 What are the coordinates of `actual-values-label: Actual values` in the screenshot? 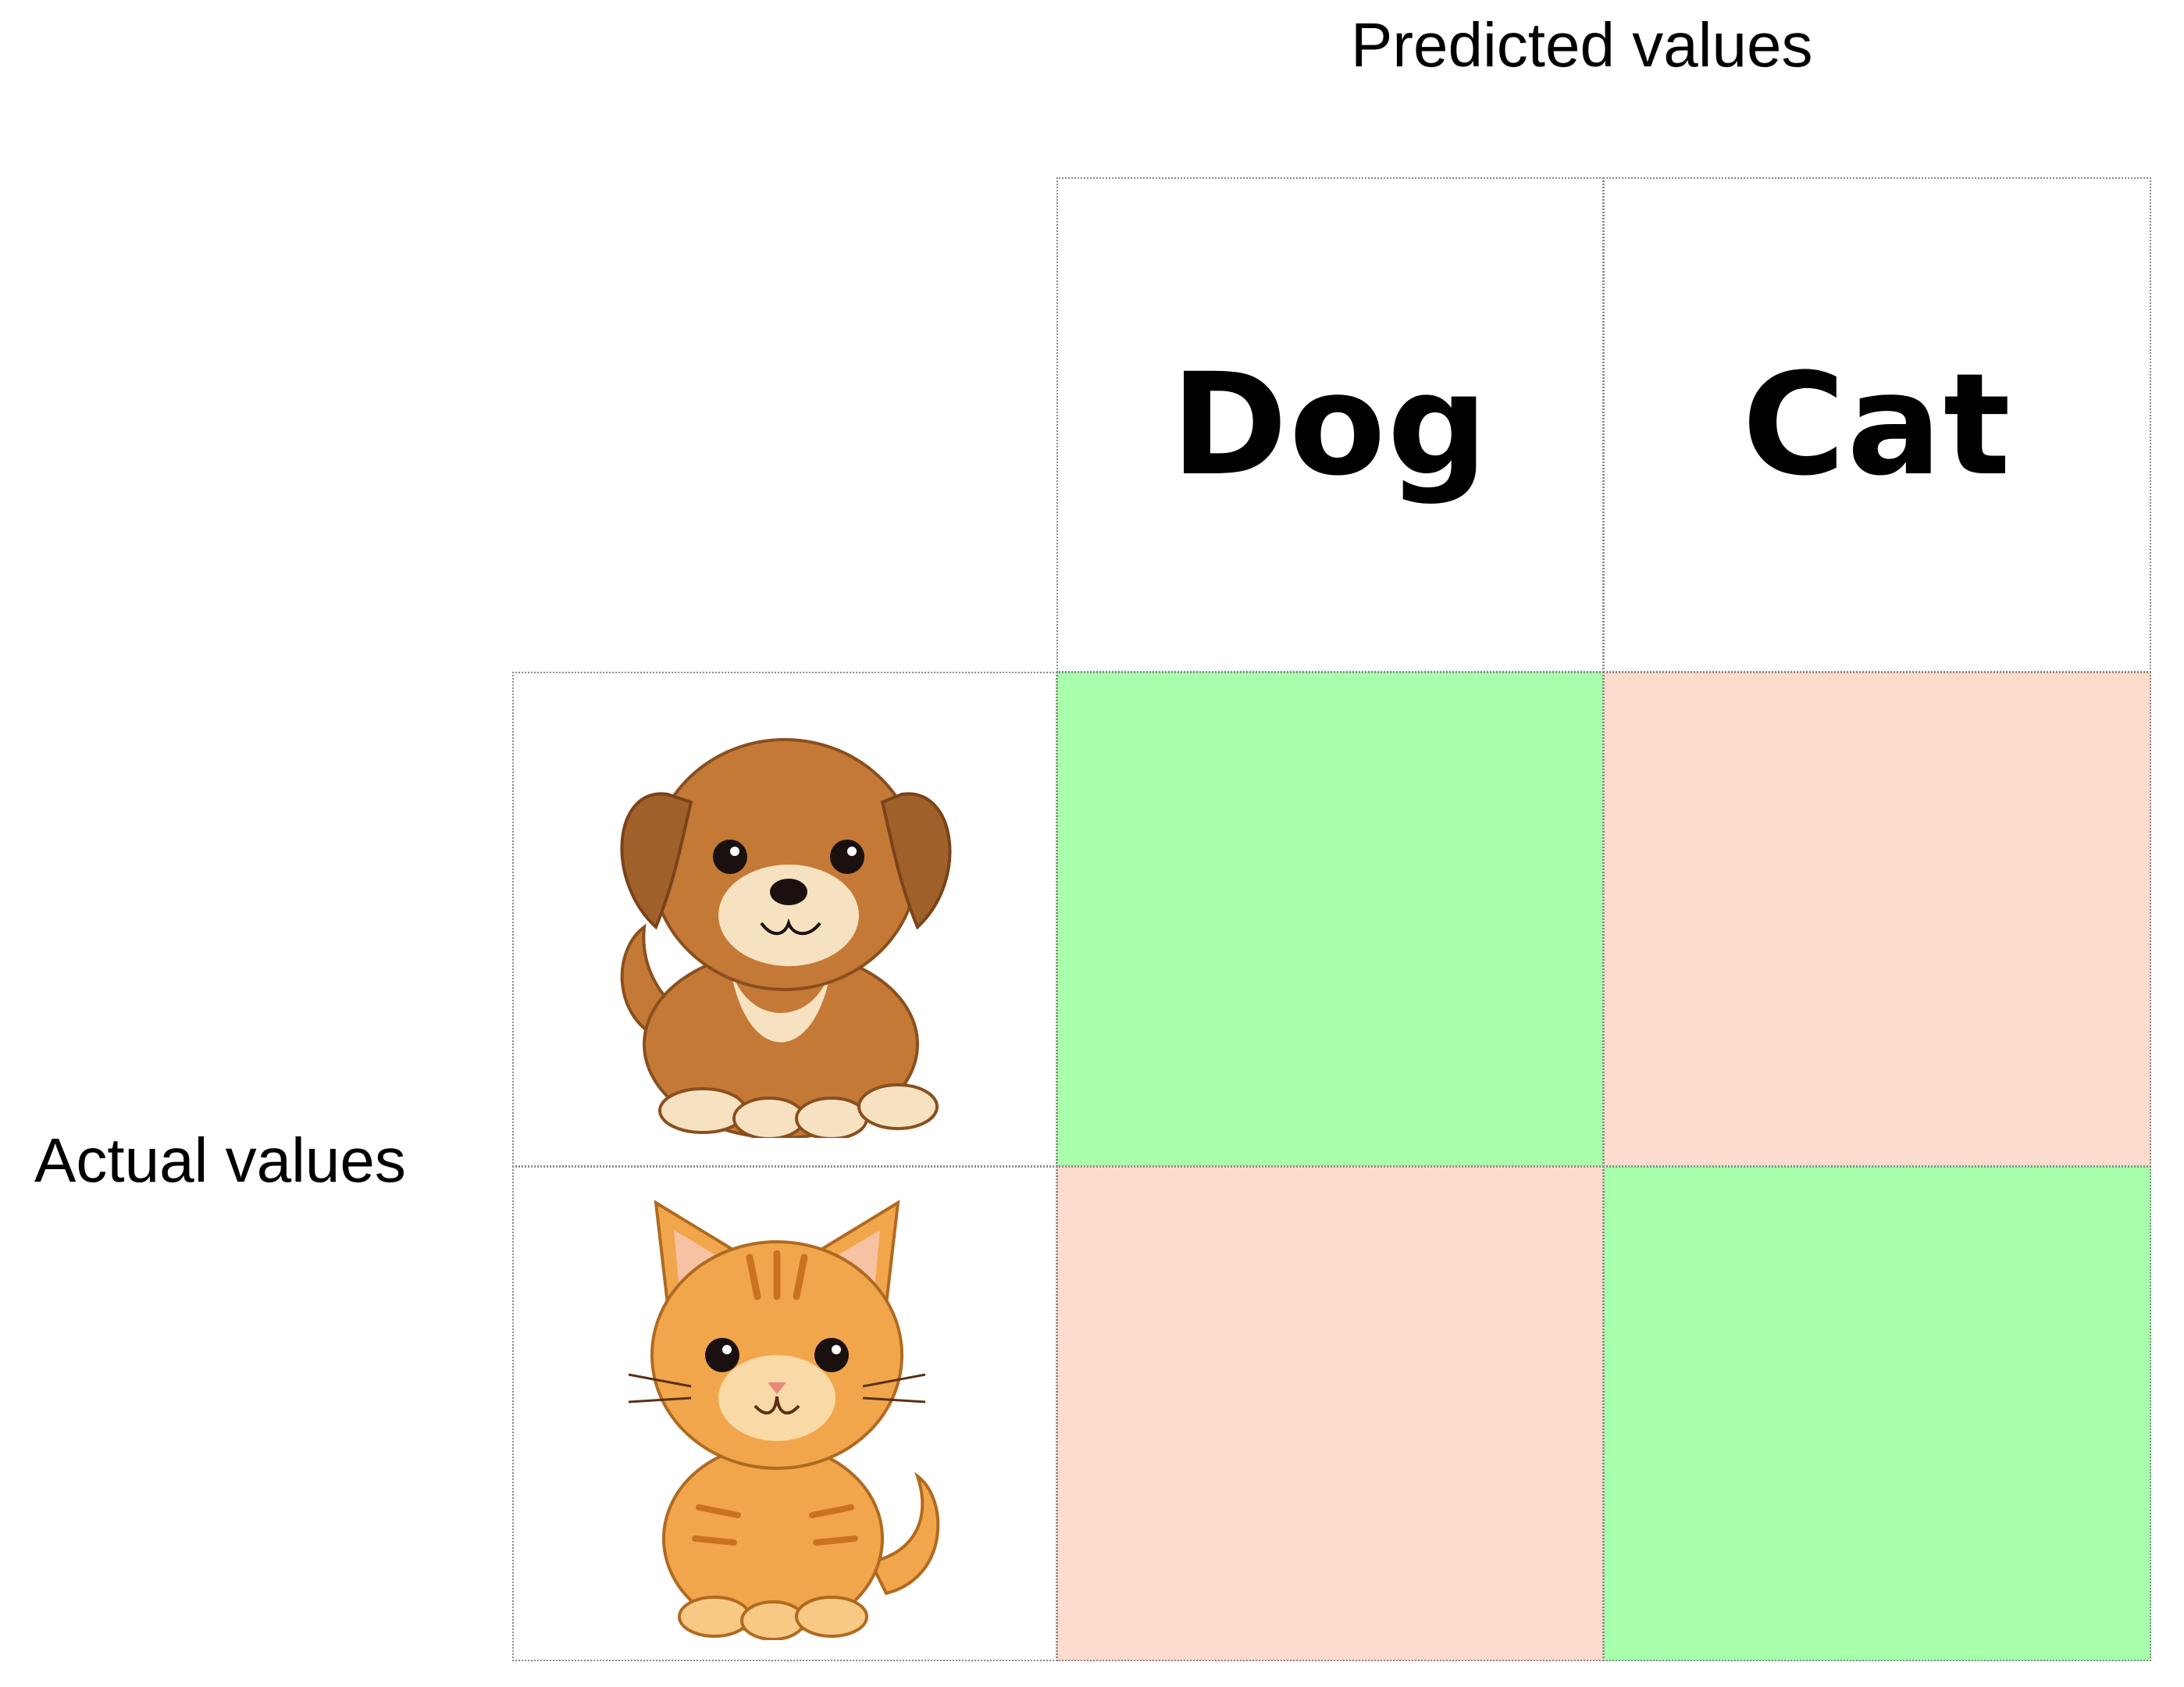 It's located at (220, 1160).